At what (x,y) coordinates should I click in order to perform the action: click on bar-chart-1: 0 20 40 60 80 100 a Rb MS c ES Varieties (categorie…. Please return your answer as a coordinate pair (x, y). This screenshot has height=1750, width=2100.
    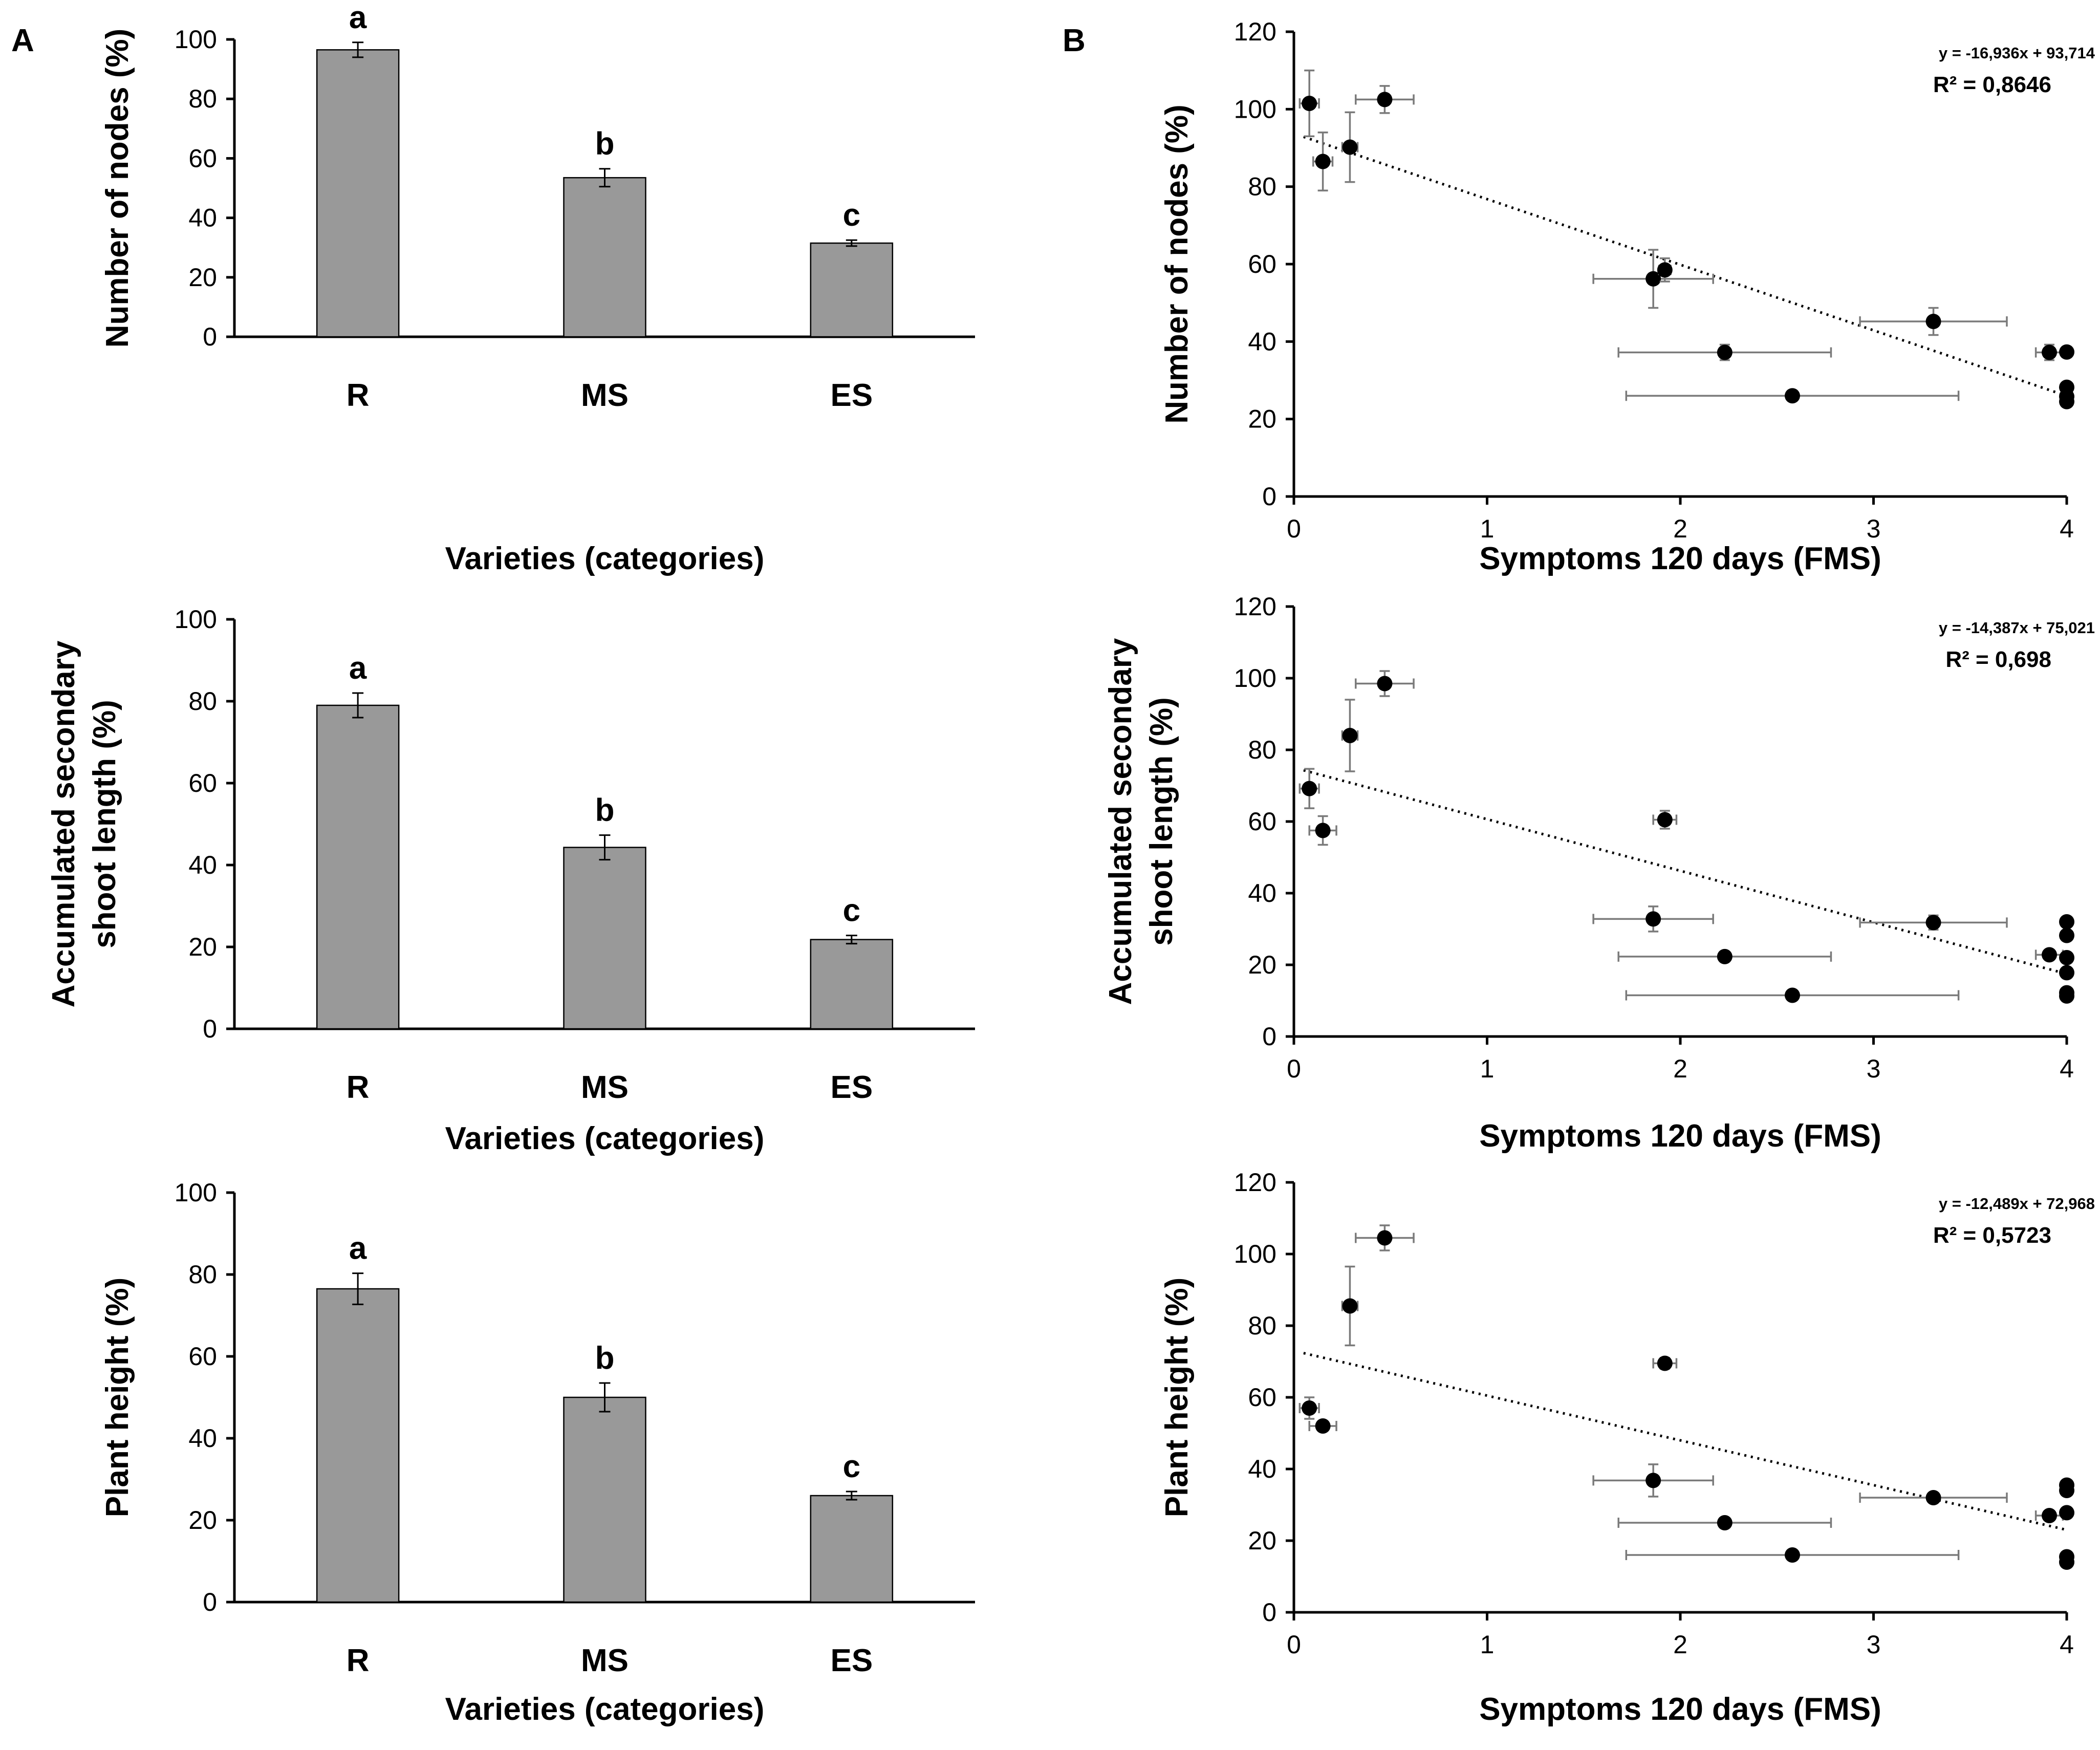
    Looking at the image, I should click on (510, 880).